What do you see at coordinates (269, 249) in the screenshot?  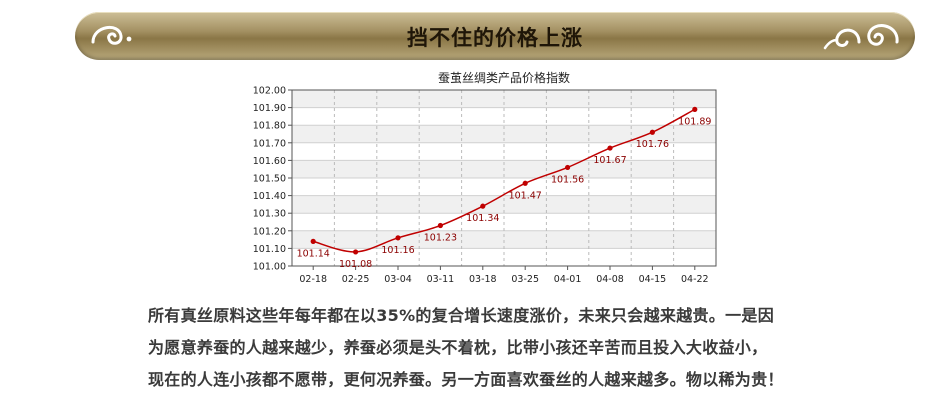 I see `y-tick-label: 101.10` at bounding box center [269, 249].